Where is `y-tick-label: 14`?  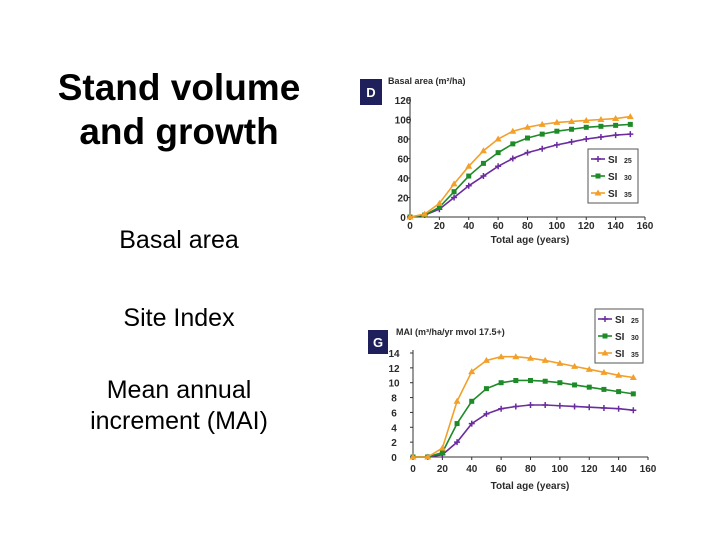 y-tick-label: 14 is located at coordinates (394, 354).